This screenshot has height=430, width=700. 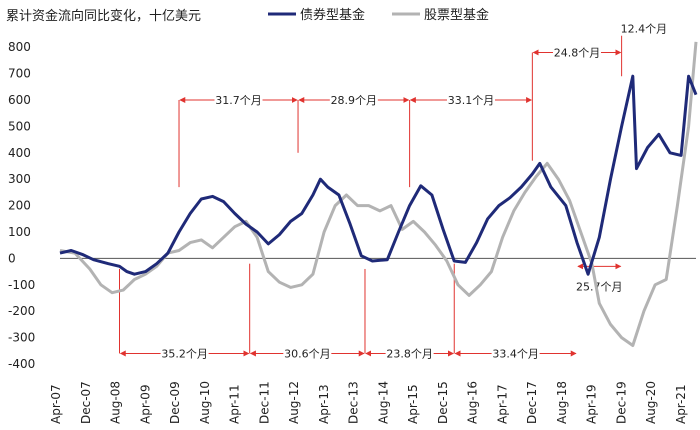 I want to click on annotation-label: 35.2个月, so click(x=184, y=353).